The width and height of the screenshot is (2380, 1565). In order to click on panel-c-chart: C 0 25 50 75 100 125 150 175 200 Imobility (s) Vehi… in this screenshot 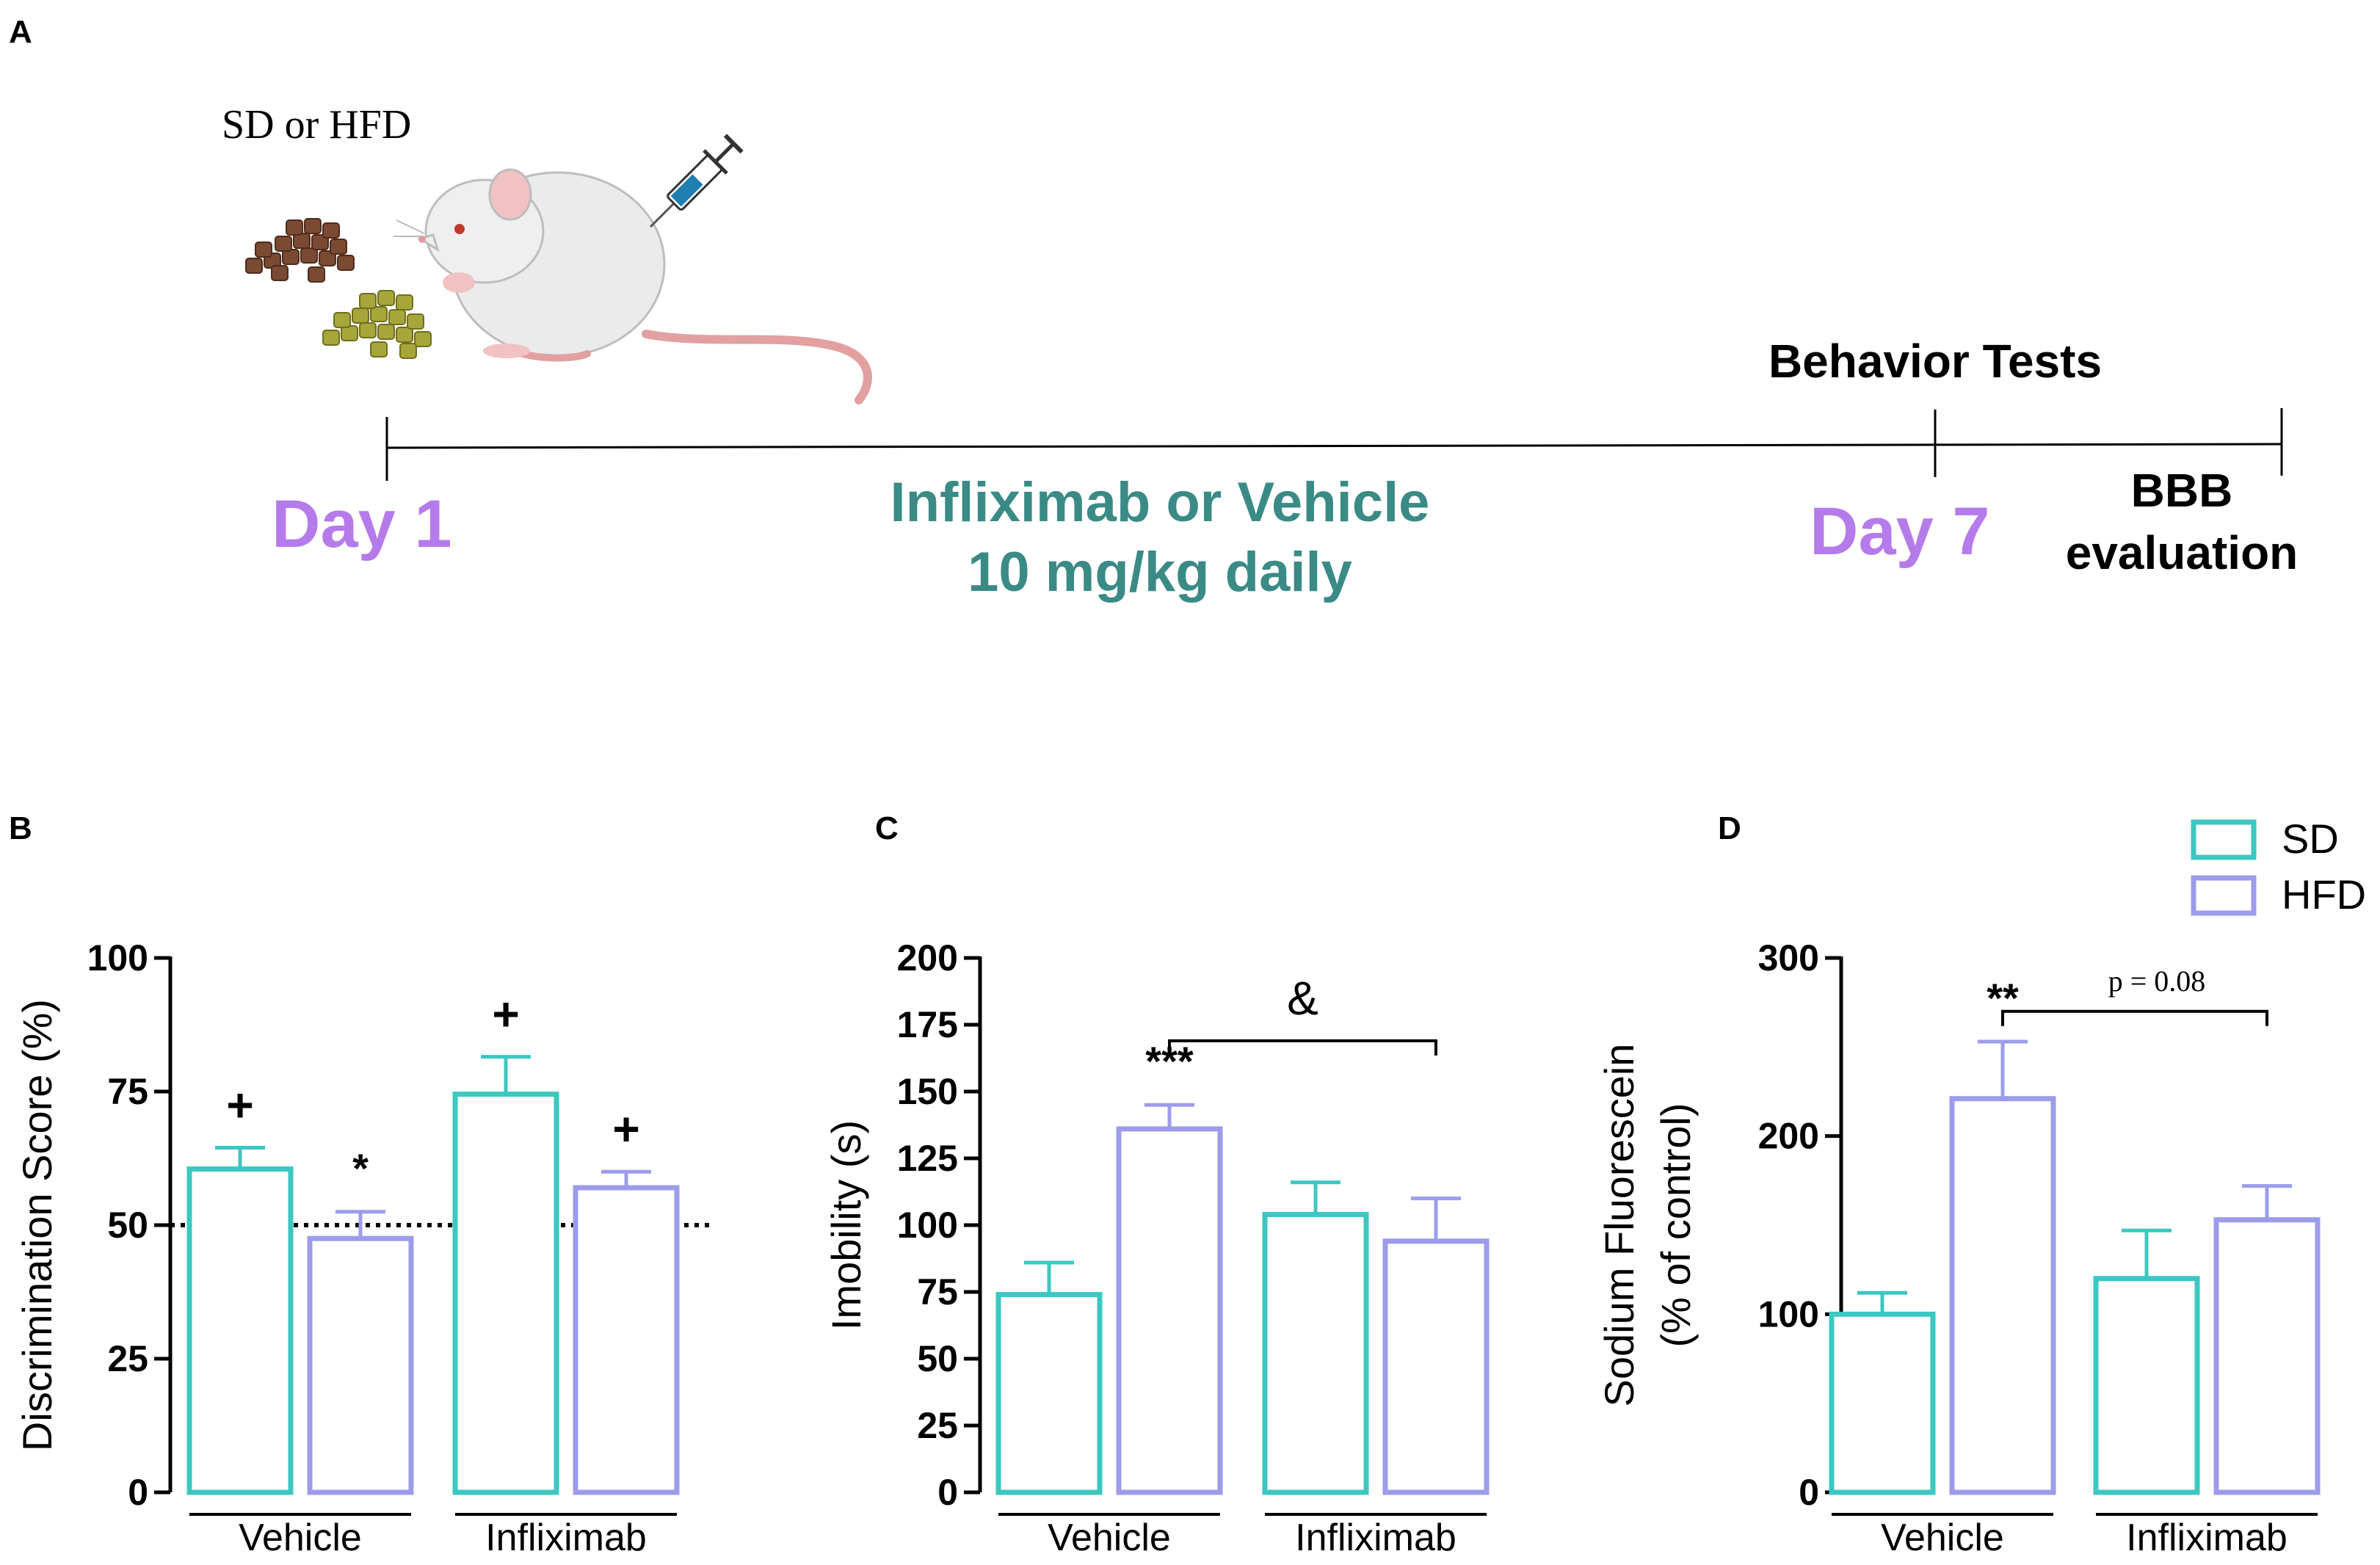, I will do `click(1156, 1184)`.